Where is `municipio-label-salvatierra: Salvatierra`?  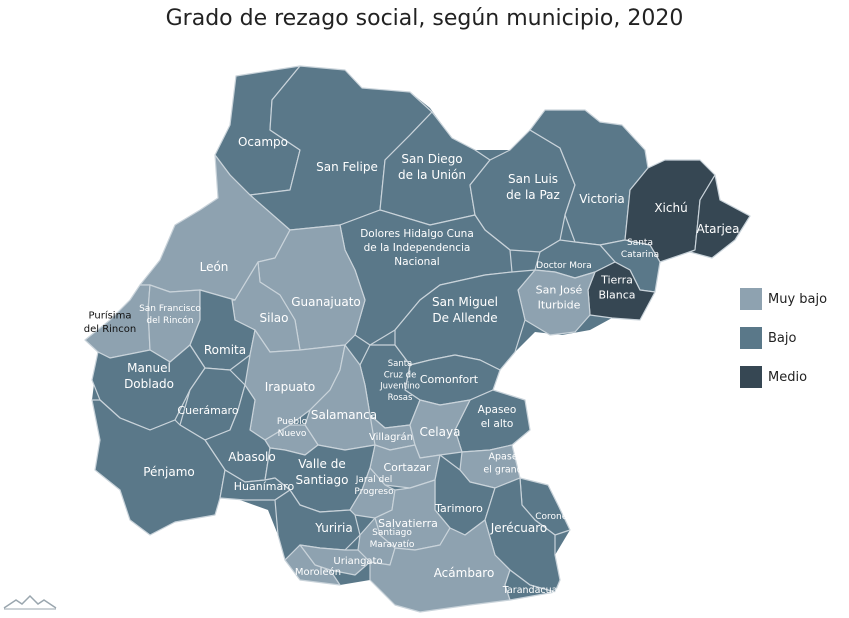 municipio-label-salvatierra: Salvatierra is located at coordinates (408, 523).